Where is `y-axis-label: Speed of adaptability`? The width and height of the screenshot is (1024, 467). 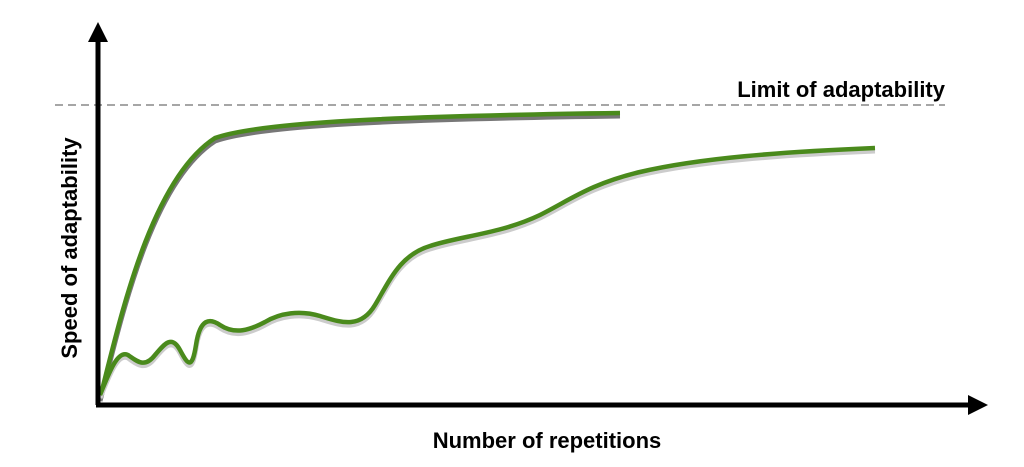 y-axis-label: Speed of adaptability is located at coordinates (69, 248).